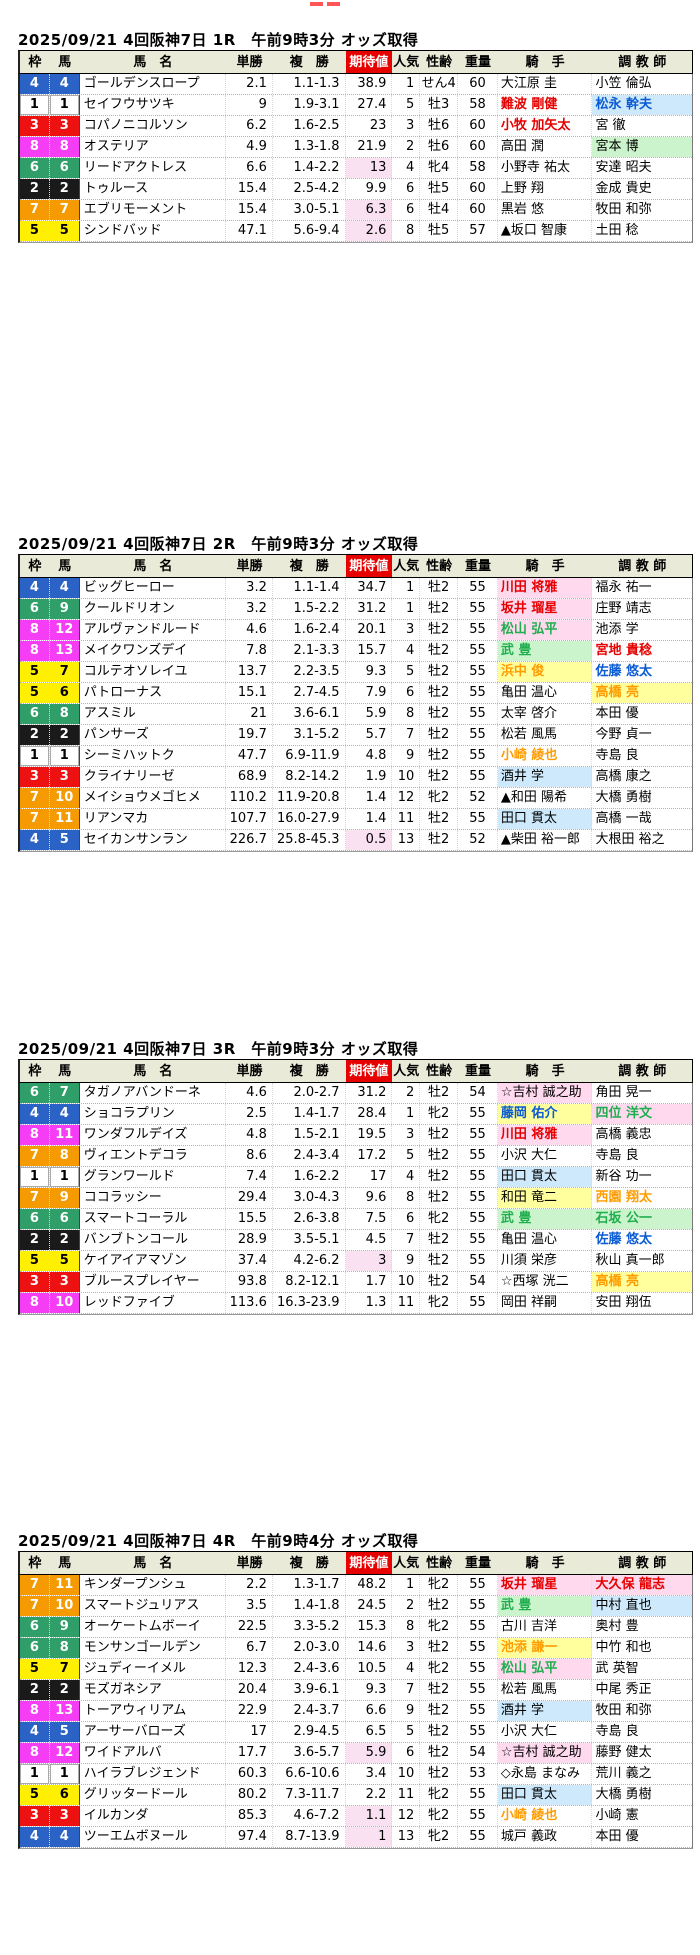 The width and height of the screenshot is (700, 1955). I want to click on trainer-name: 宮 徹, so click(610, 125).